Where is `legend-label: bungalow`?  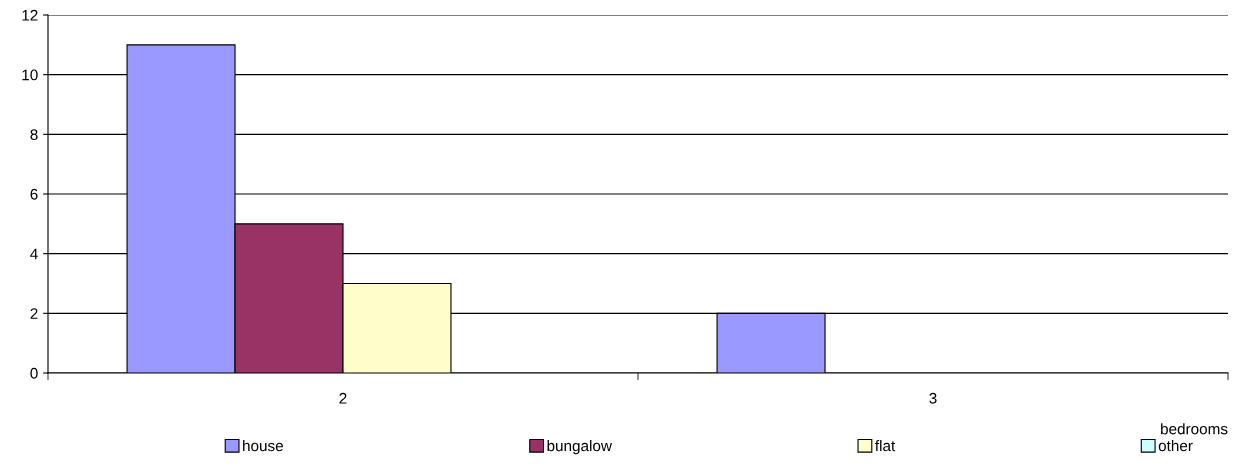 legend-label: bungalow is located at coordinates (579, 447).